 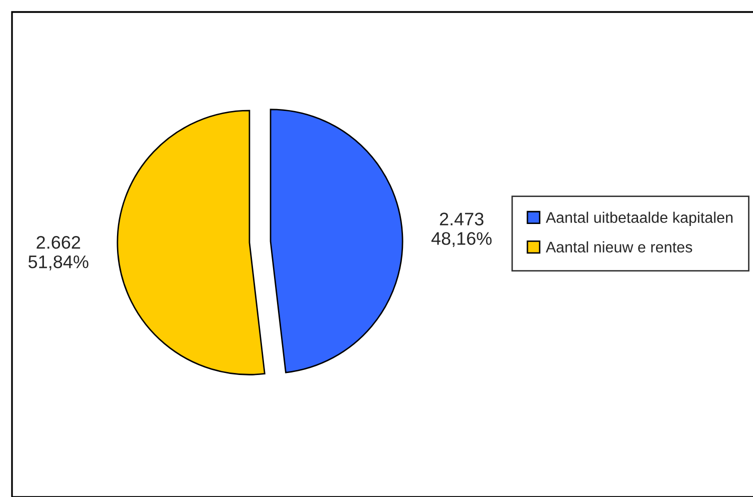 I want to click on legend-label: Aantal nieuw e rentes, so click(x=619, y=247).